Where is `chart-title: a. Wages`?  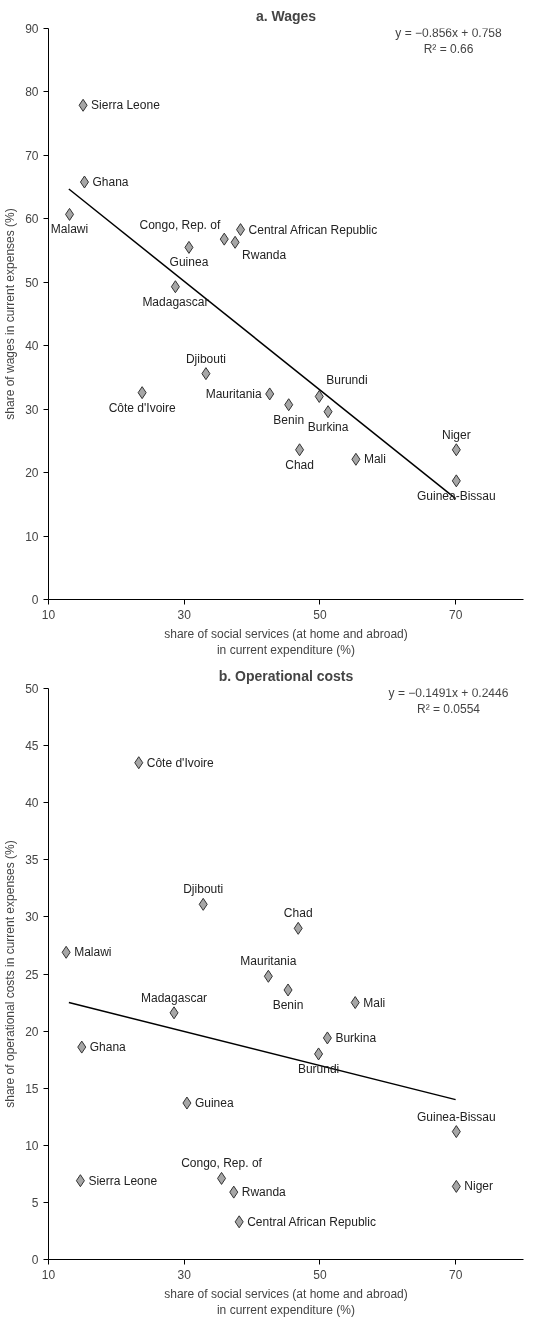
chart-title: a. Wages is located at coordinates (286, 15).